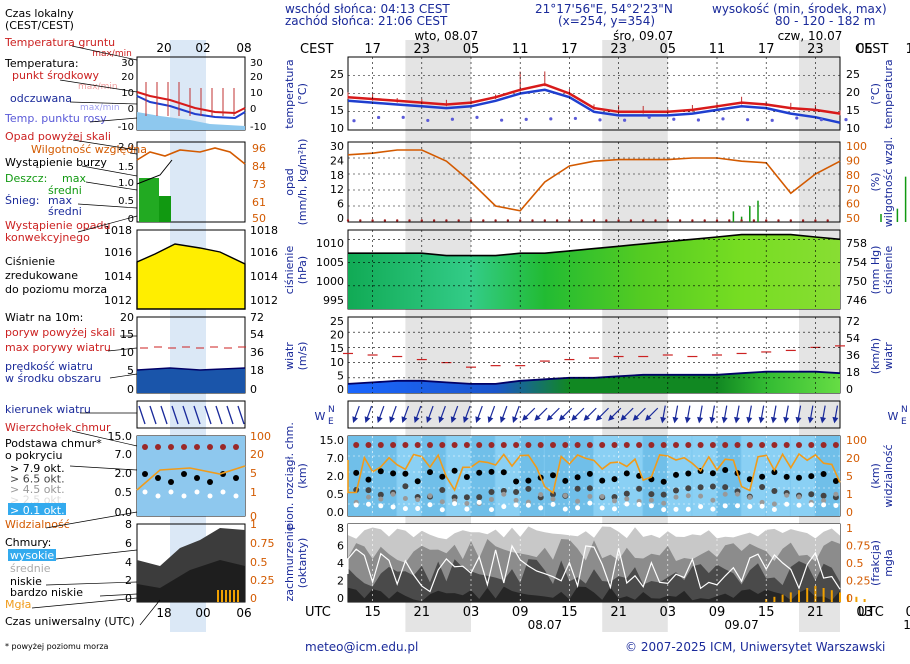 The image size is (910, 664). I want to click on legend-bottom-hour: 00, so click(202, 613).